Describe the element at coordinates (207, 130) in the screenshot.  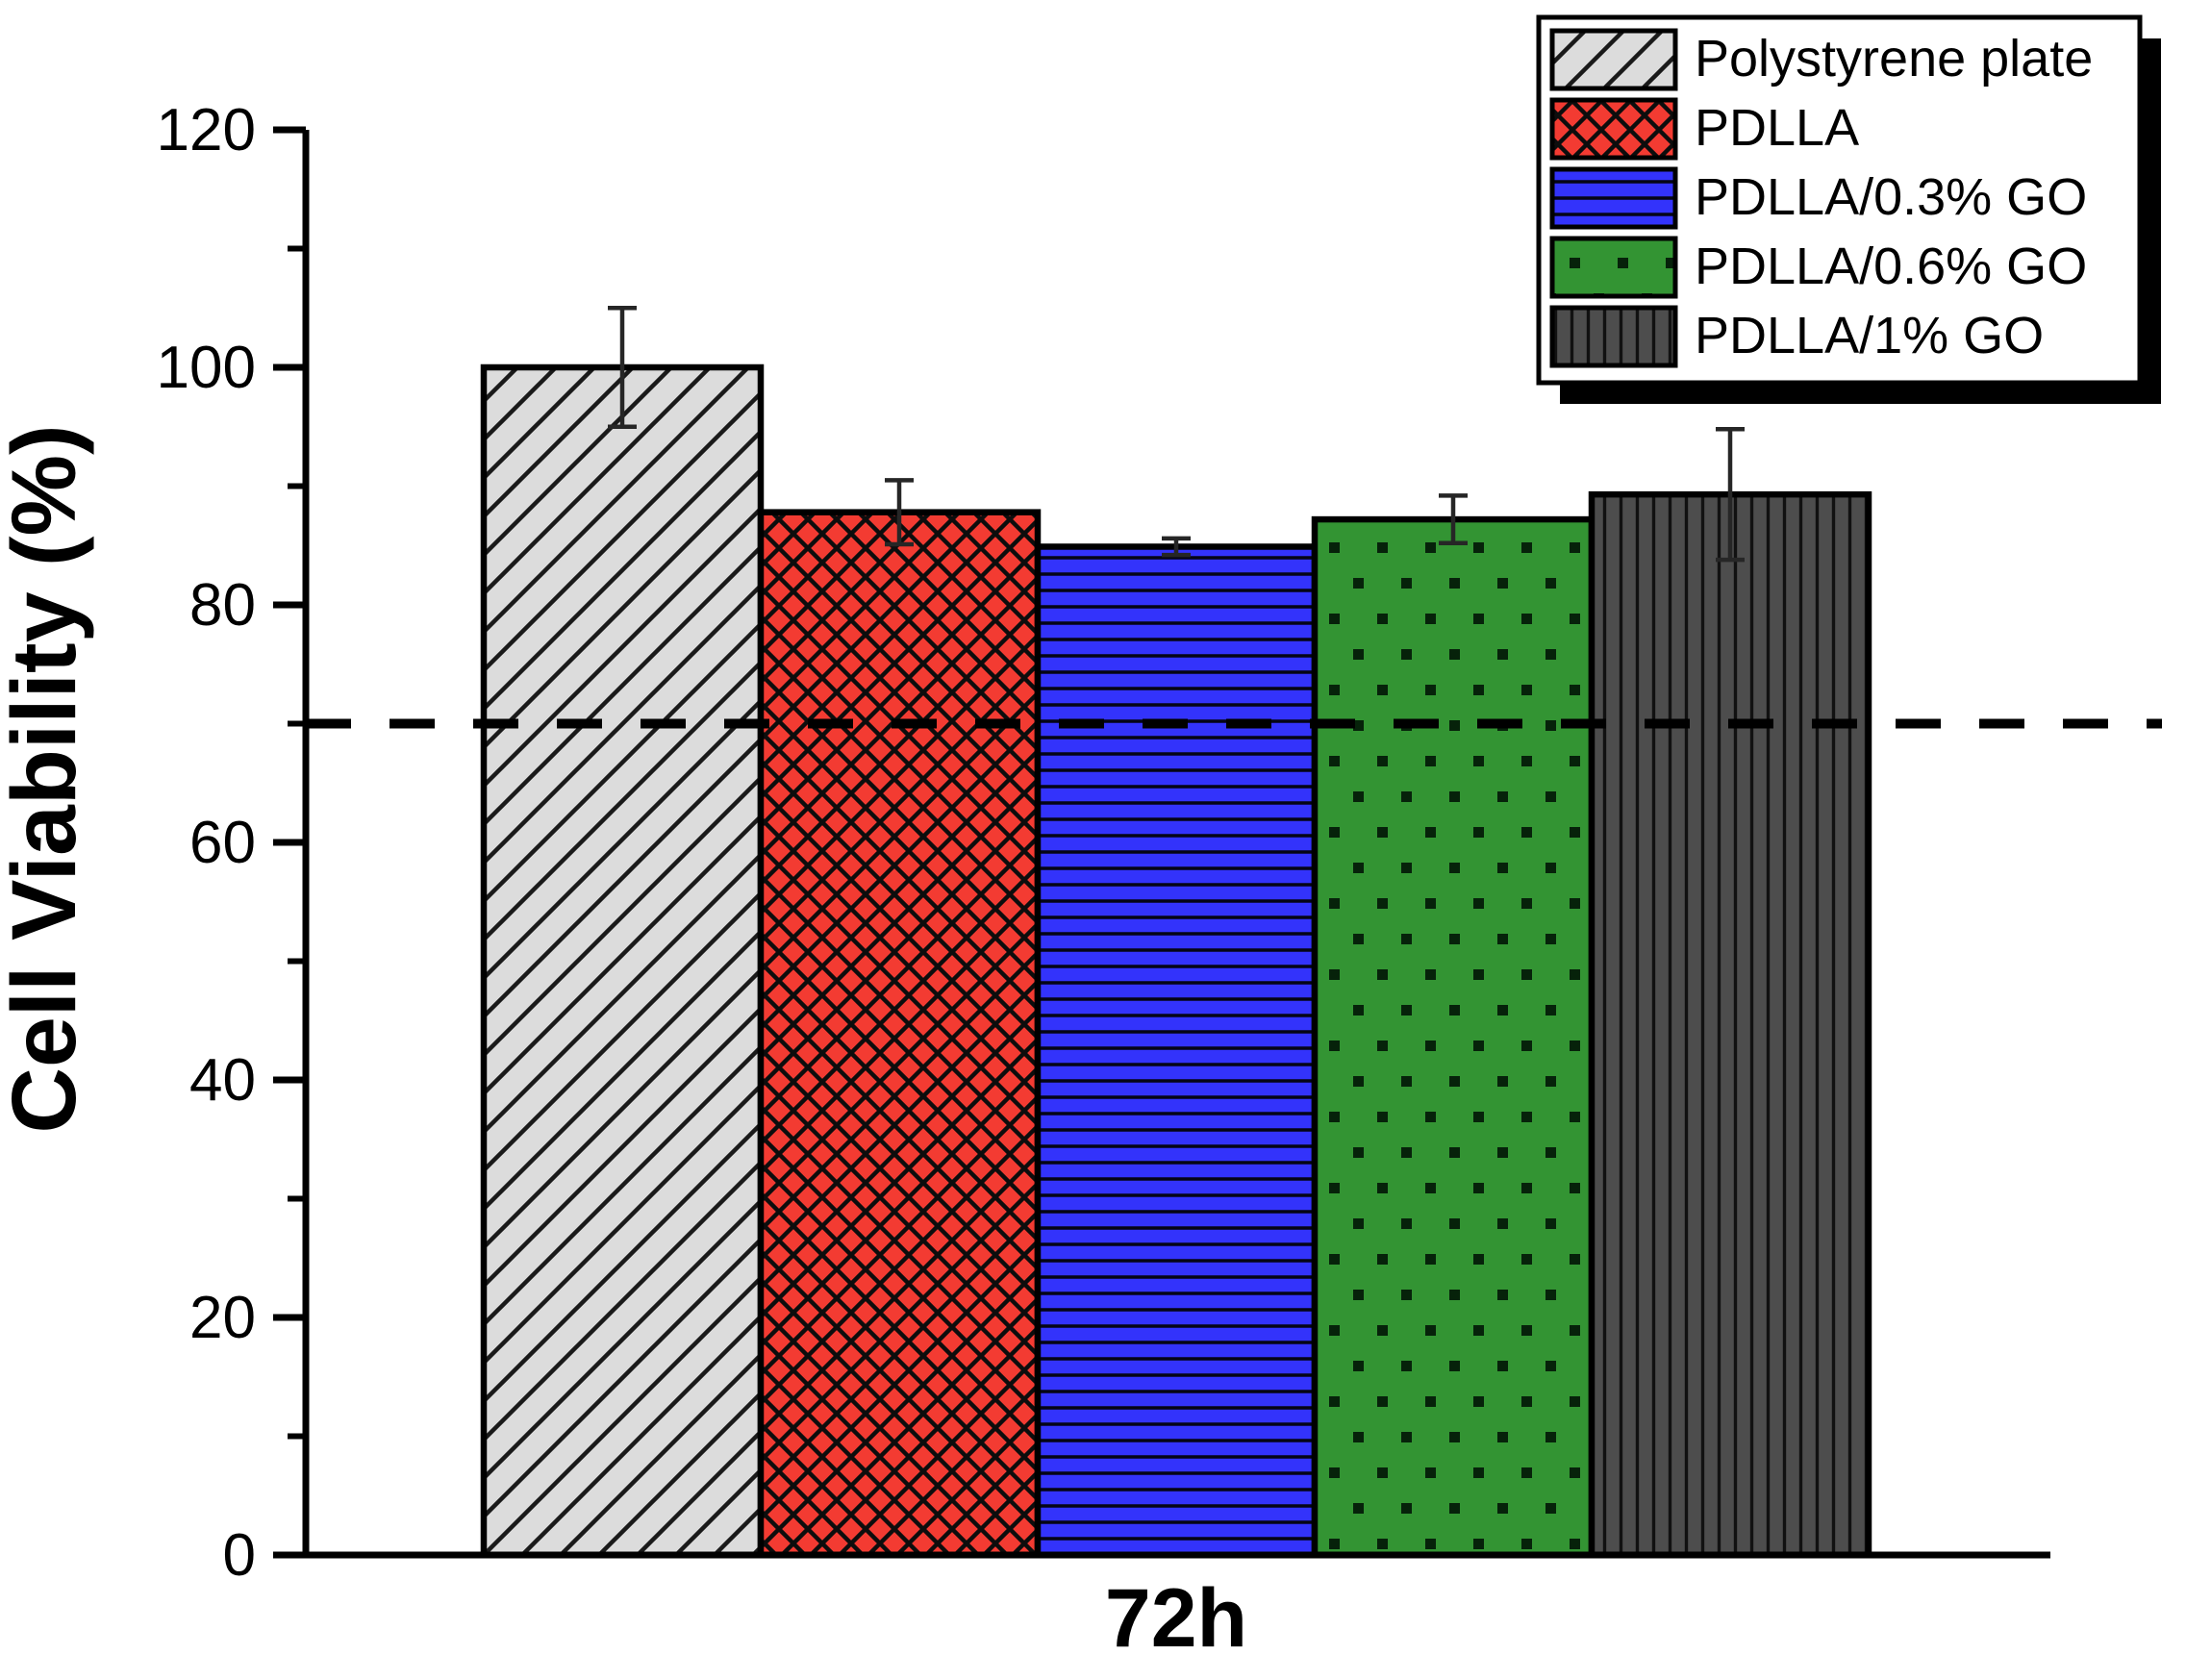
I see `y-tick-label: 120` at that location.